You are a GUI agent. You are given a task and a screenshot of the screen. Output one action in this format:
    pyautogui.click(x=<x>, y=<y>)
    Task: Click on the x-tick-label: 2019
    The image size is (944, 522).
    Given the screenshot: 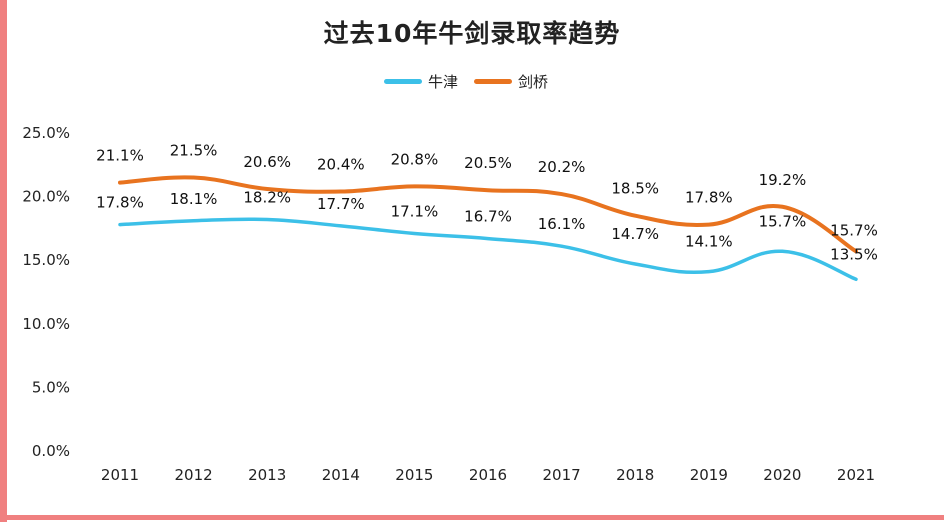 What is the action you would take?
    pyautogui.click(x=709, y=475)
    